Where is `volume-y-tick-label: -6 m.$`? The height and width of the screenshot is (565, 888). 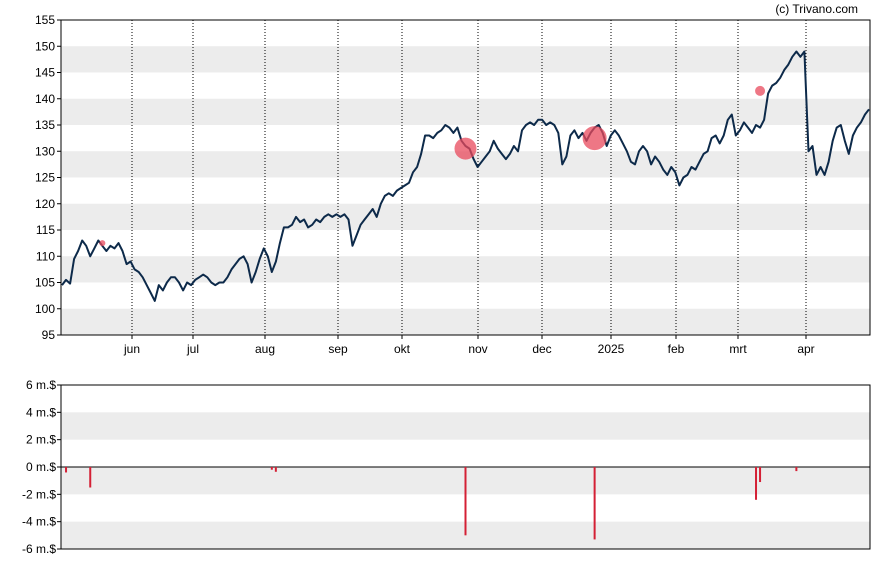
volume-y-tick-label: -6 m.$ is located at coordinates (39, 549).